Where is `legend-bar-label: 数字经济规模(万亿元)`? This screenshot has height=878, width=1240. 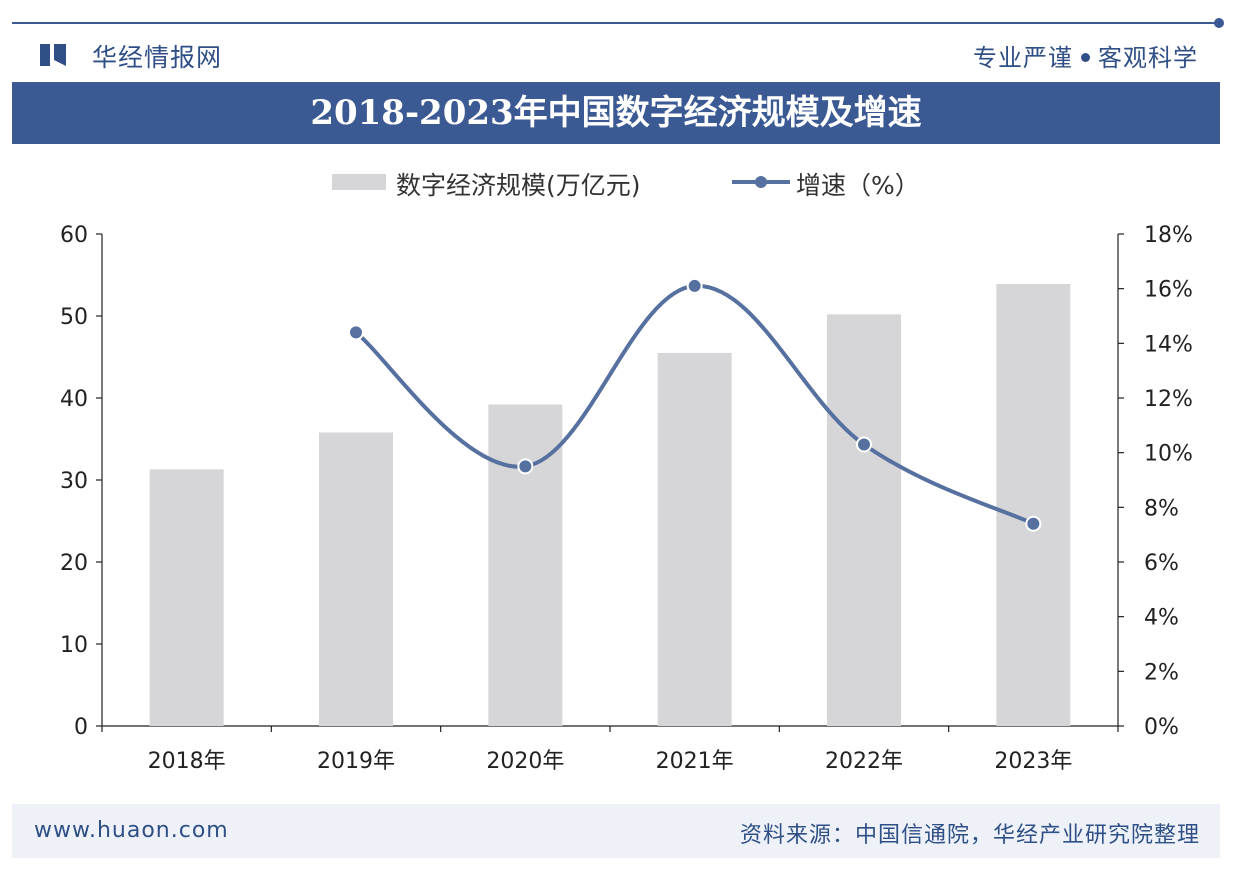 legend-bar-label: 数字经济规模(万亿元) is located at coordinates (518, 185).